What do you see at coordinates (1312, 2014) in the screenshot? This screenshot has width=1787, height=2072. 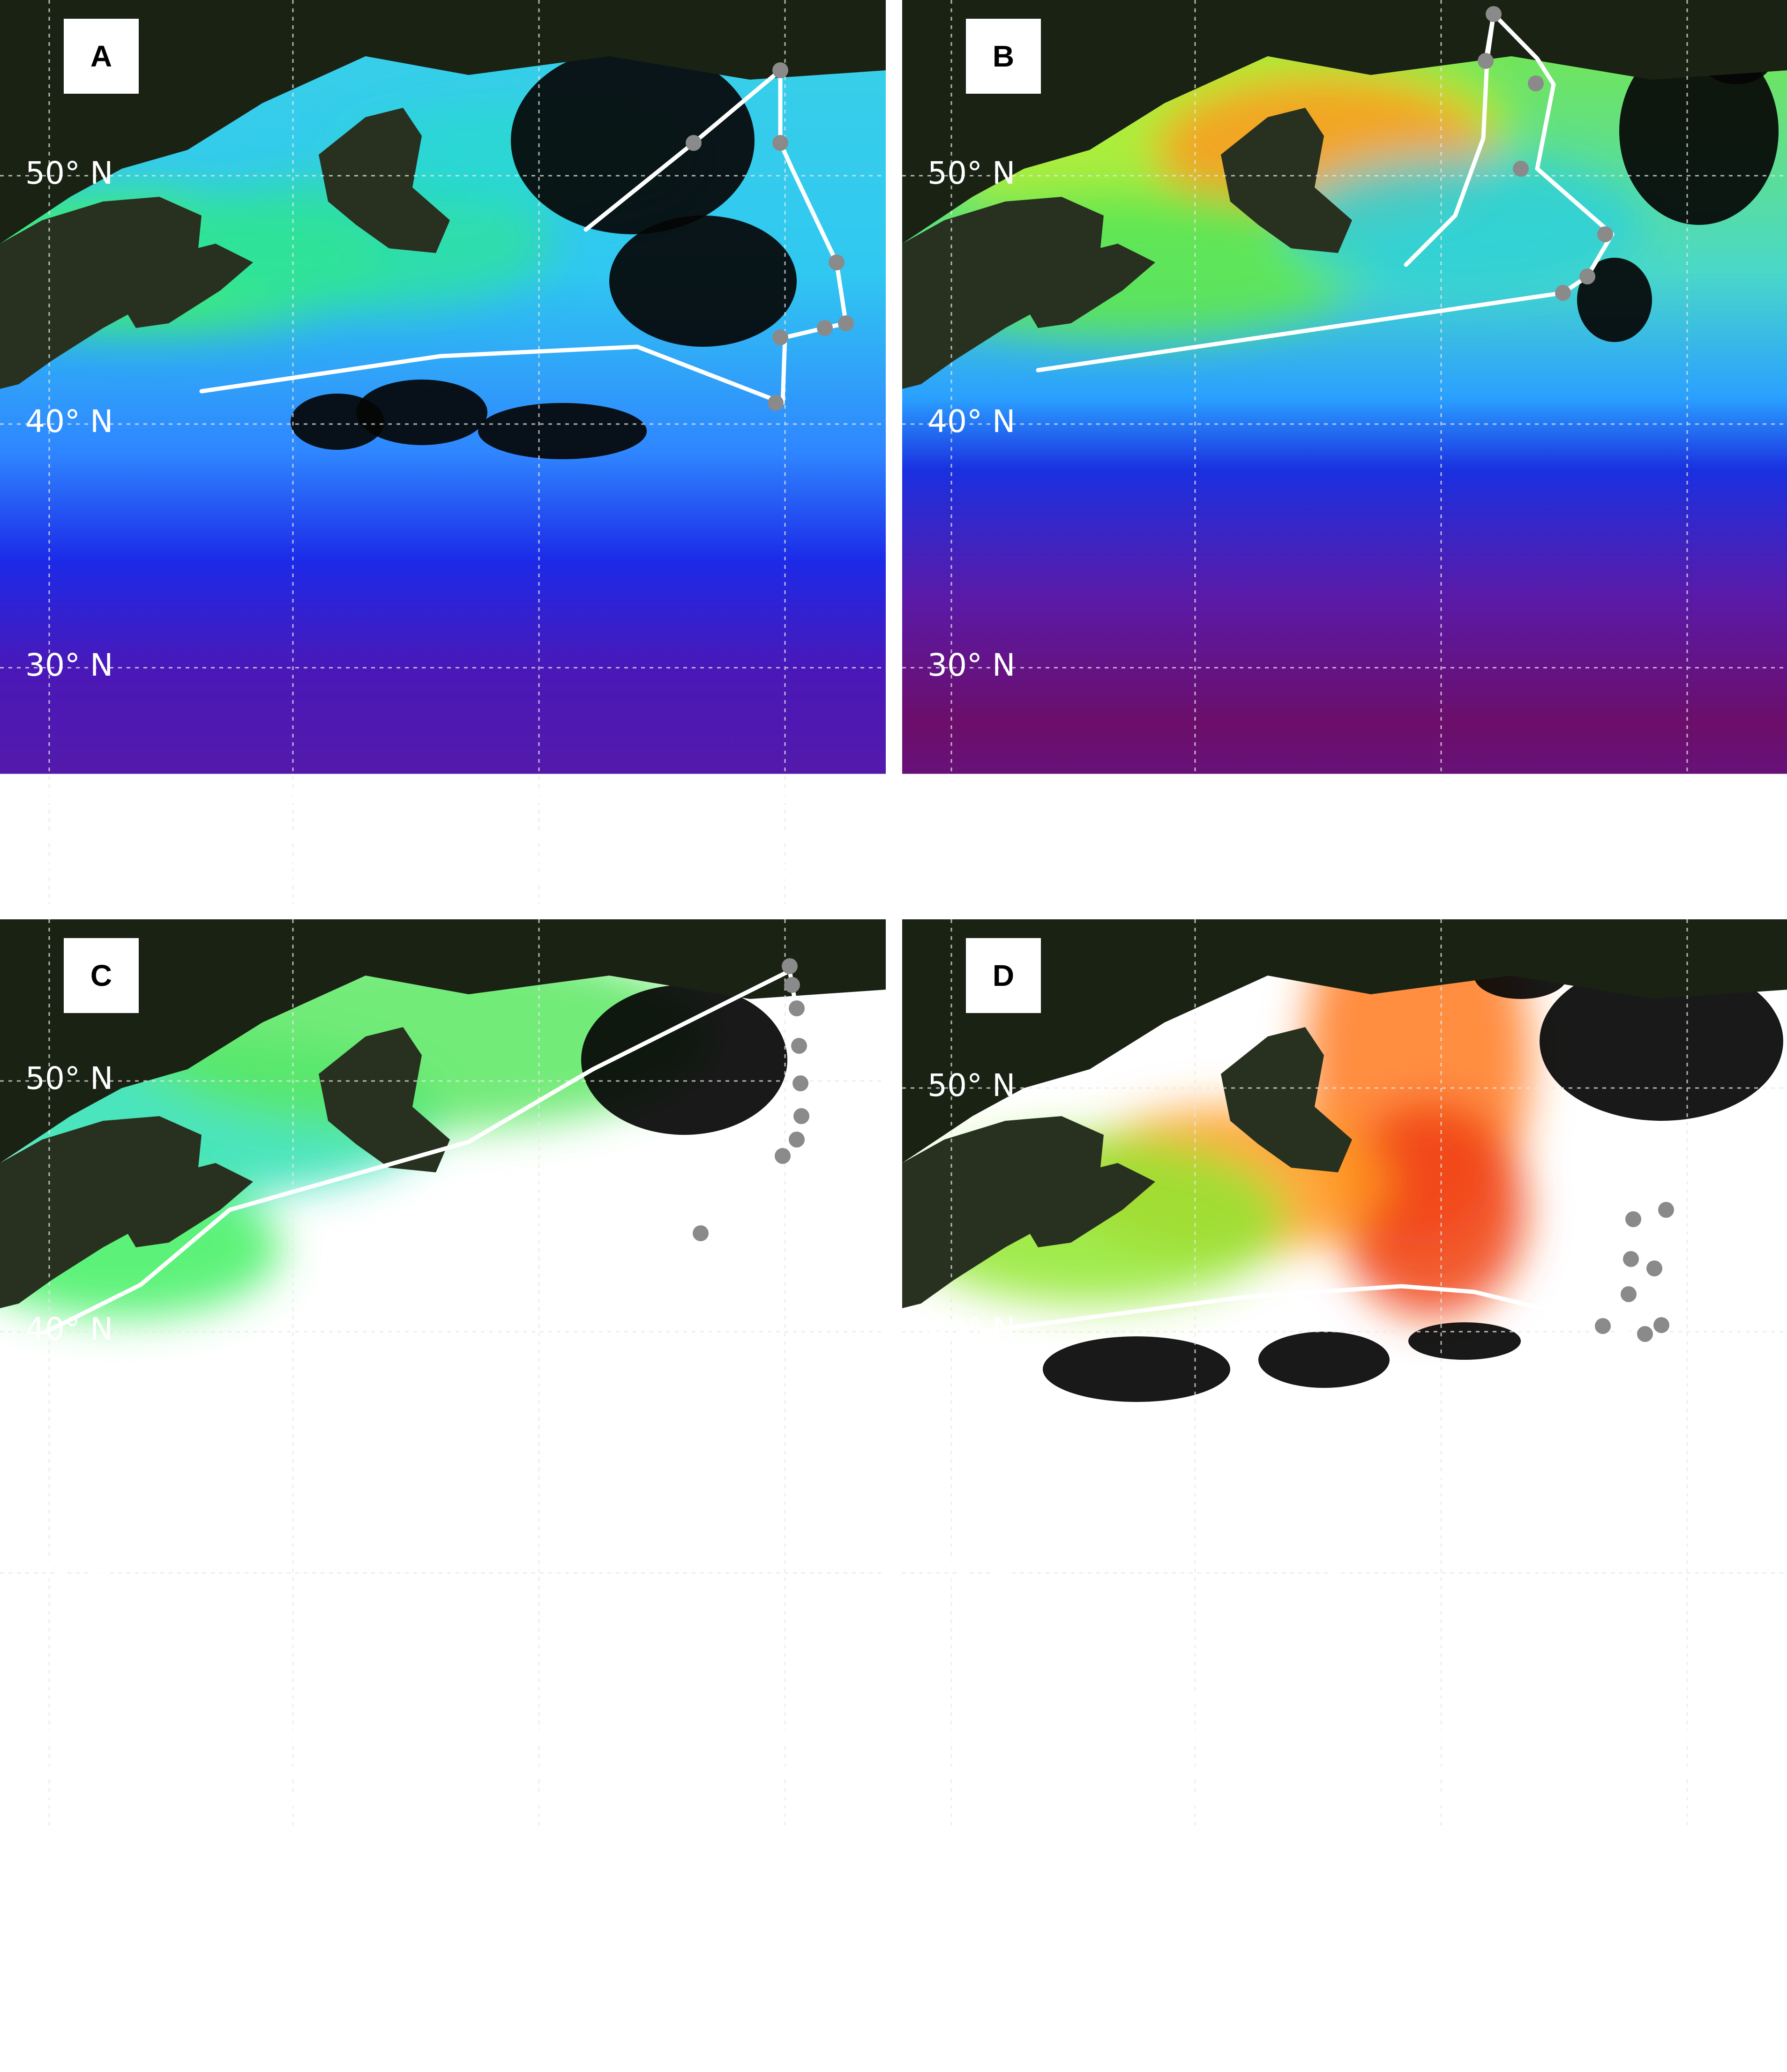 I see `colorbar-tick-label: 9.64` at bounding box center [1312, 2014].